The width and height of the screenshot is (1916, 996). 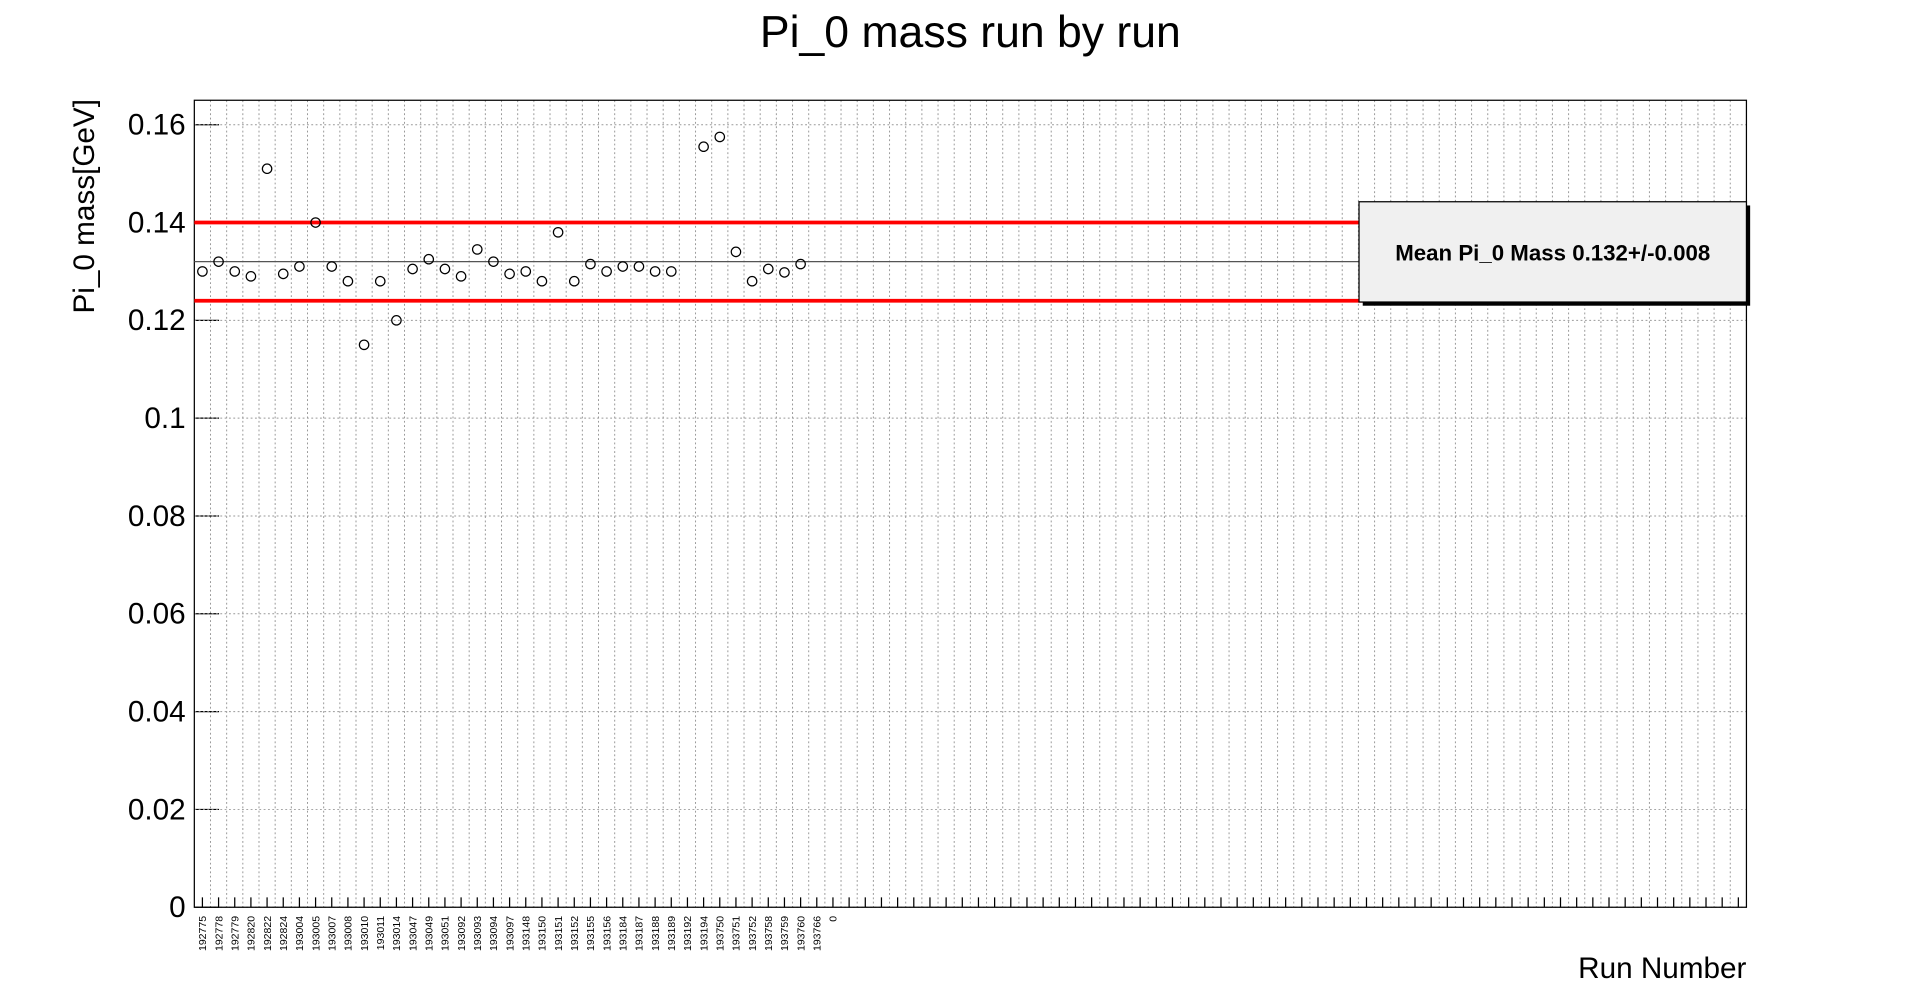 I want to click on y-tick-label: 0.06, so click(x=157, y=614).